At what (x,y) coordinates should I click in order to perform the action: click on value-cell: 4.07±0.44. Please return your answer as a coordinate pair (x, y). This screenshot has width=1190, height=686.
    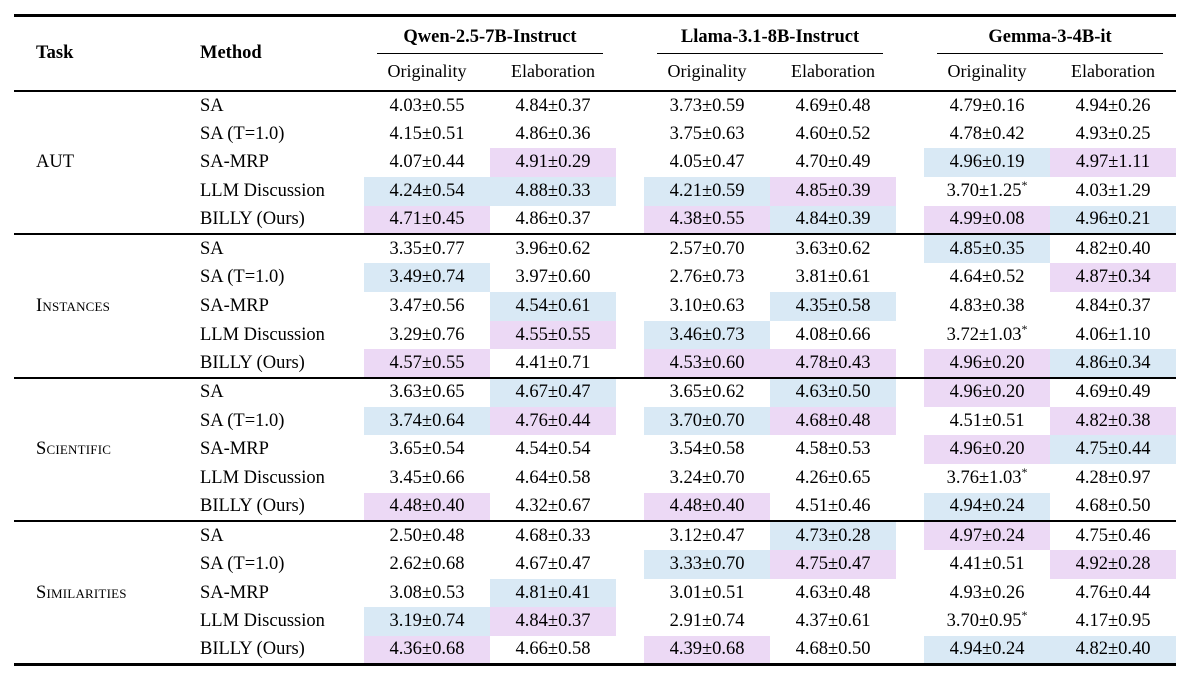
    Looking at the image, I should click on (427, 162).